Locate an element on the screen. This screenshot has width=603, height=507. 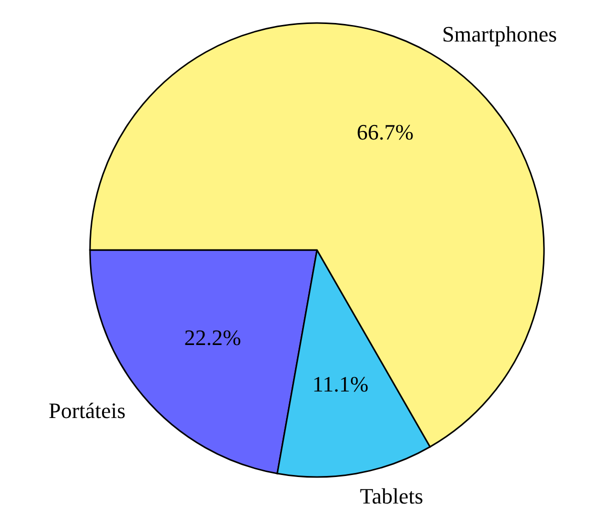
data-label: 22.2% is located at coordinates (213, 337).